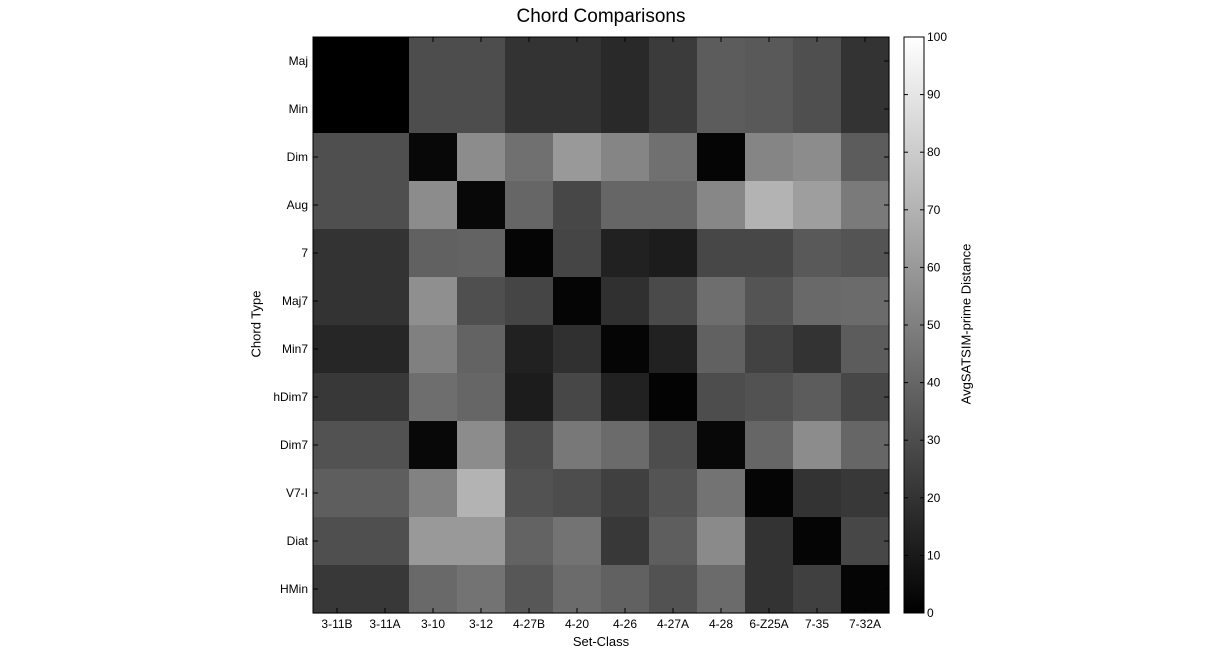  I want to click on colorbar-tick-label: 80, so click(934, 152).